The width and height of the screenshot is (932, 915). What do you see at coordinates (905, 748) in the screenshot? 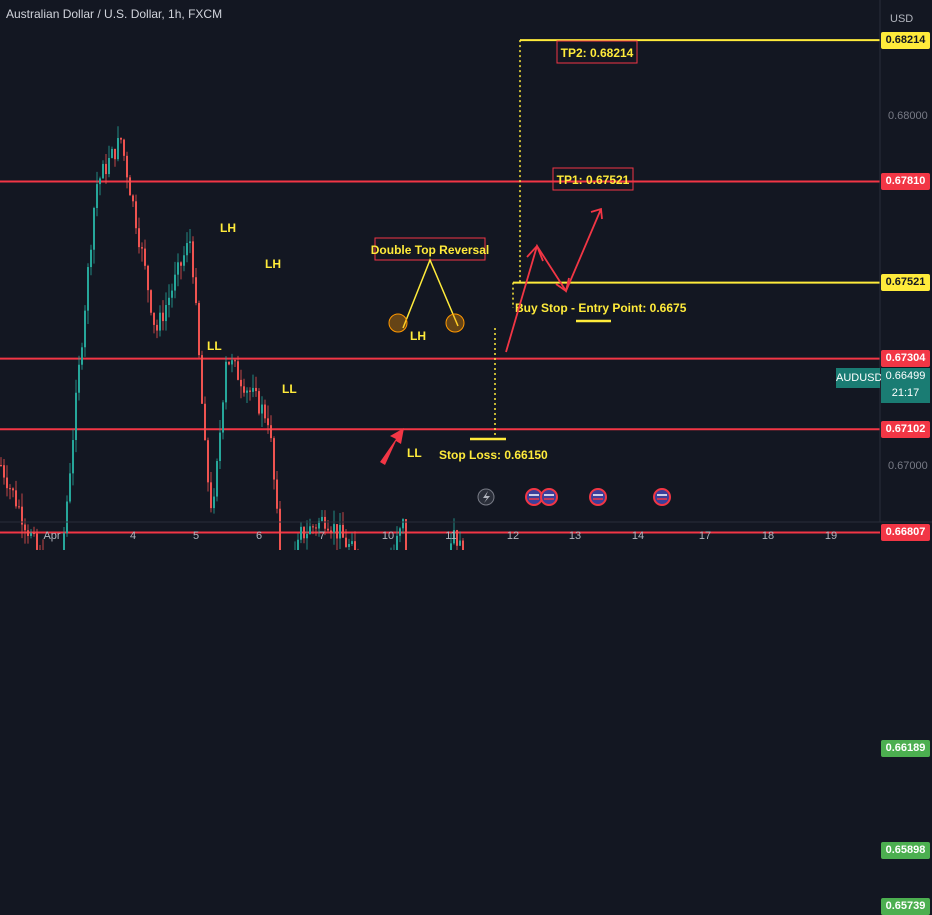
I see `price-box-support-1: 0.66189` at bounding box center [905, 748].